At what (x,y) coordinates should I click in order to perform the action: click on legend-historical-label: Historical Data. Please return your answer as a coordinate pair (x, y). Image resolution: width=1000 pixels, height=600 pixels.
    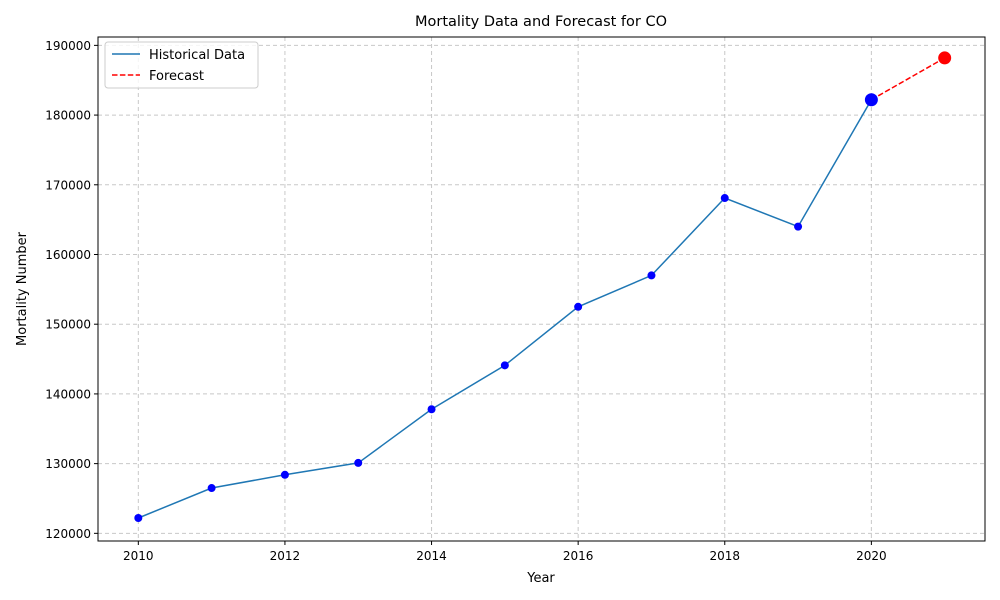
    Looking at the image, I should click on (197, 55).